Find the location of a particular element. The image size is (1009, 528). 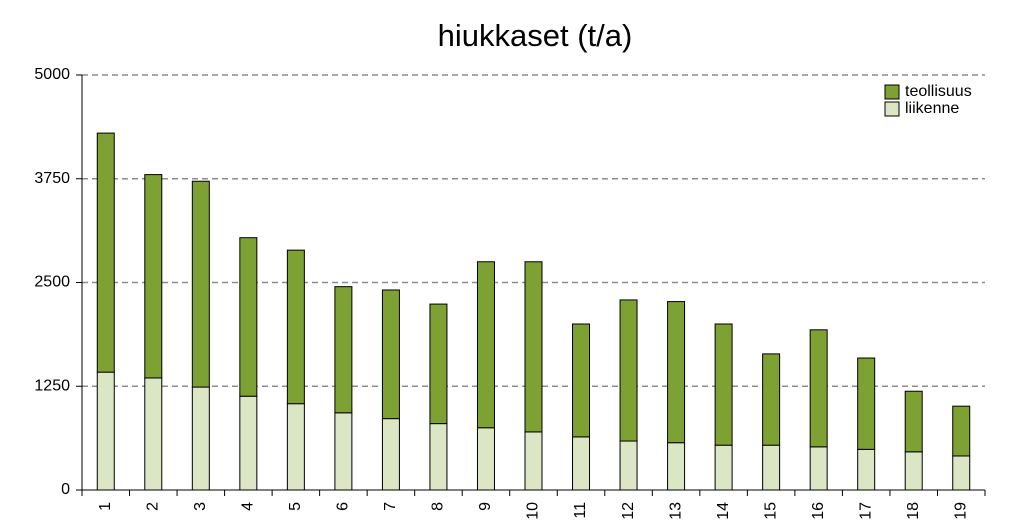

x-tick-label: 2 is located at coordinates (153, 506).